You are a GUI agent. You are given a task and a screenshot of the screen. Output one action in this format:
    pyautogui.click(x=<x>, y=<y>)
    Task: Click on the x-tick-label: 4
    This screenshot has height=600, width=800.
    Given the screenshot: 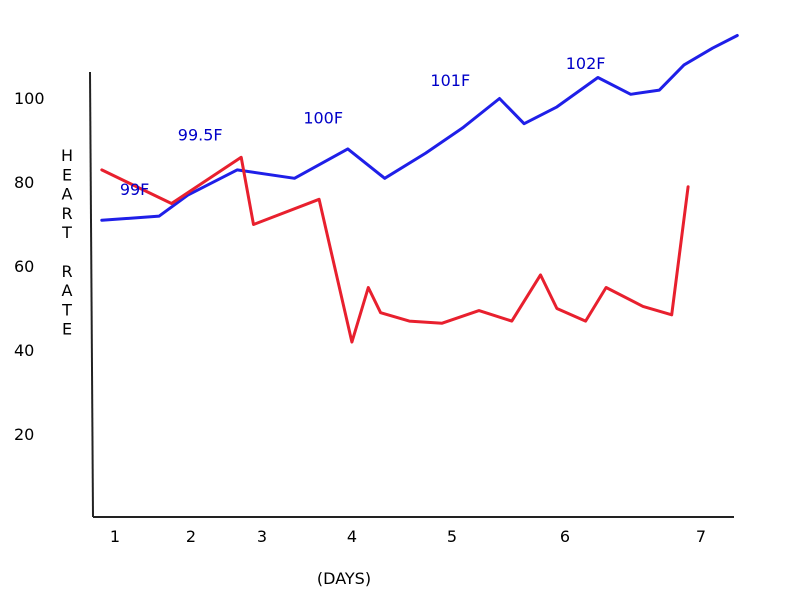 What is the action you would take?
    pyautogui.click(x=352, y=536)
    